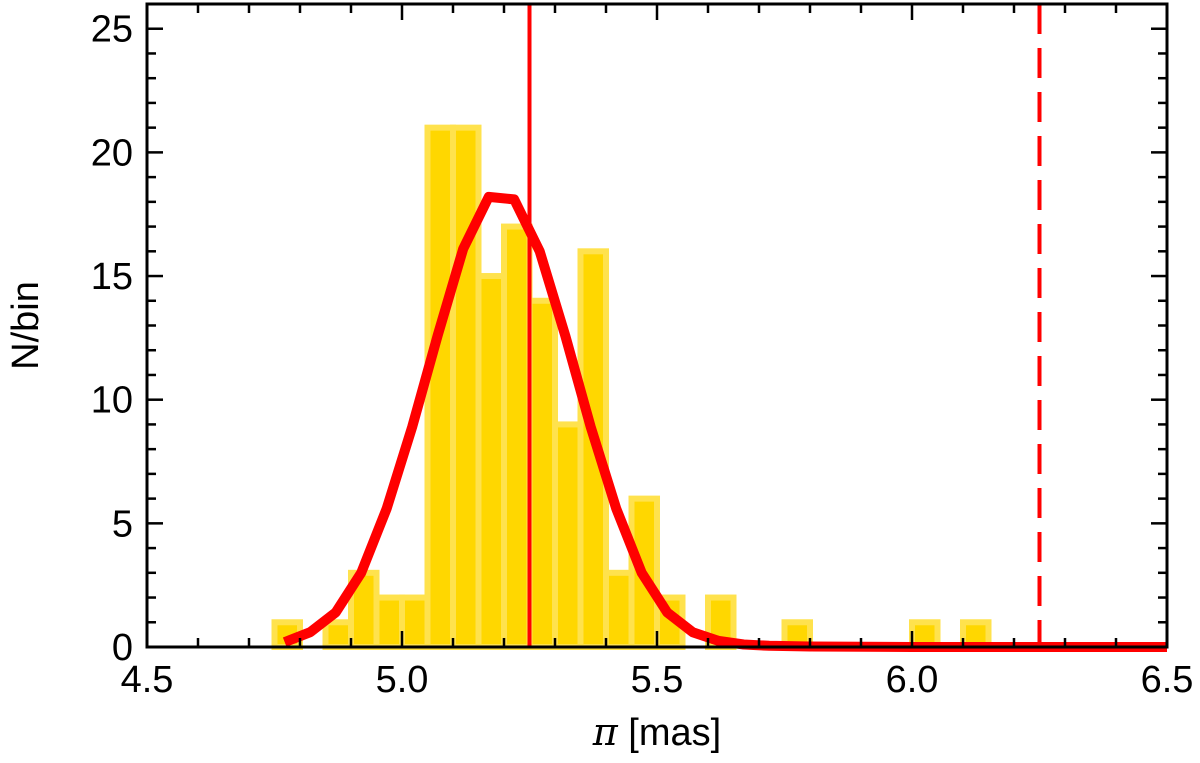  I want to click on y-tick-labels: 0 5 10 15 20 25, so click(112, 339).